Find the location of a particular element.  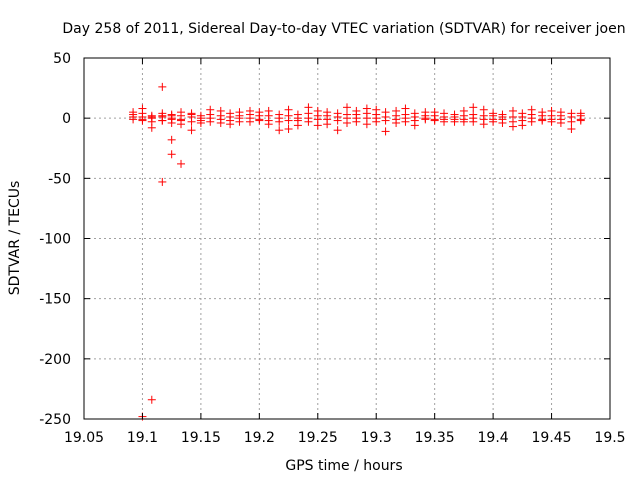

x-tick-label: 19.2 is located at coordinates (259, 438).